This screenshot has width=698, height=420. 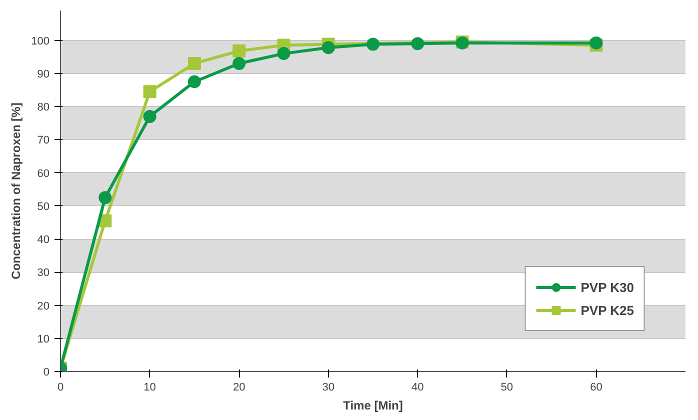 What do you see at coordinates (43, 174) in the screenshot?
I see `y-tick-label: 60` at bounding box center [43, 174].